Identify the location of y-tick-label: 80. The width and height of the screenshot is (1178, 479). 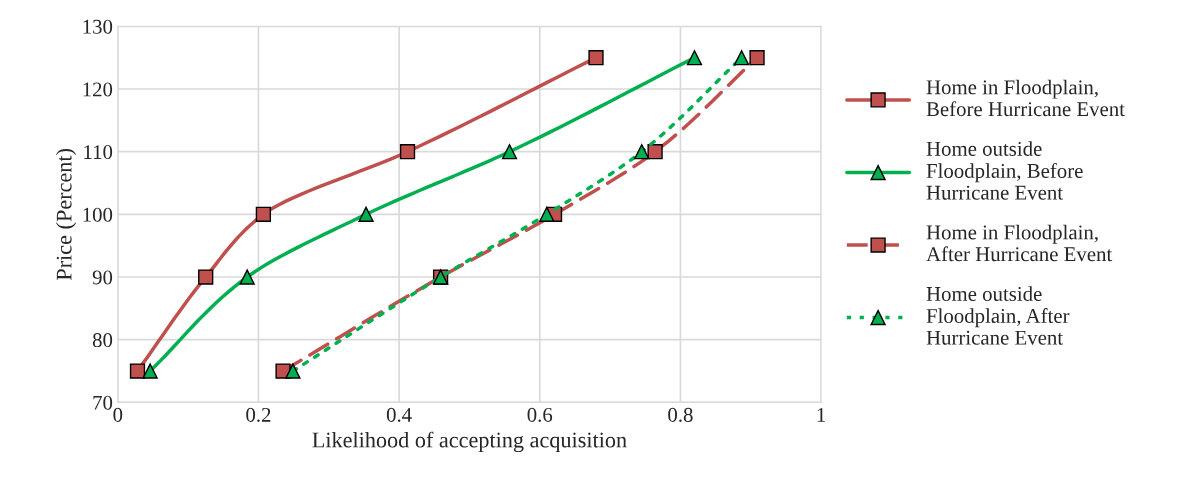
(102, 340).